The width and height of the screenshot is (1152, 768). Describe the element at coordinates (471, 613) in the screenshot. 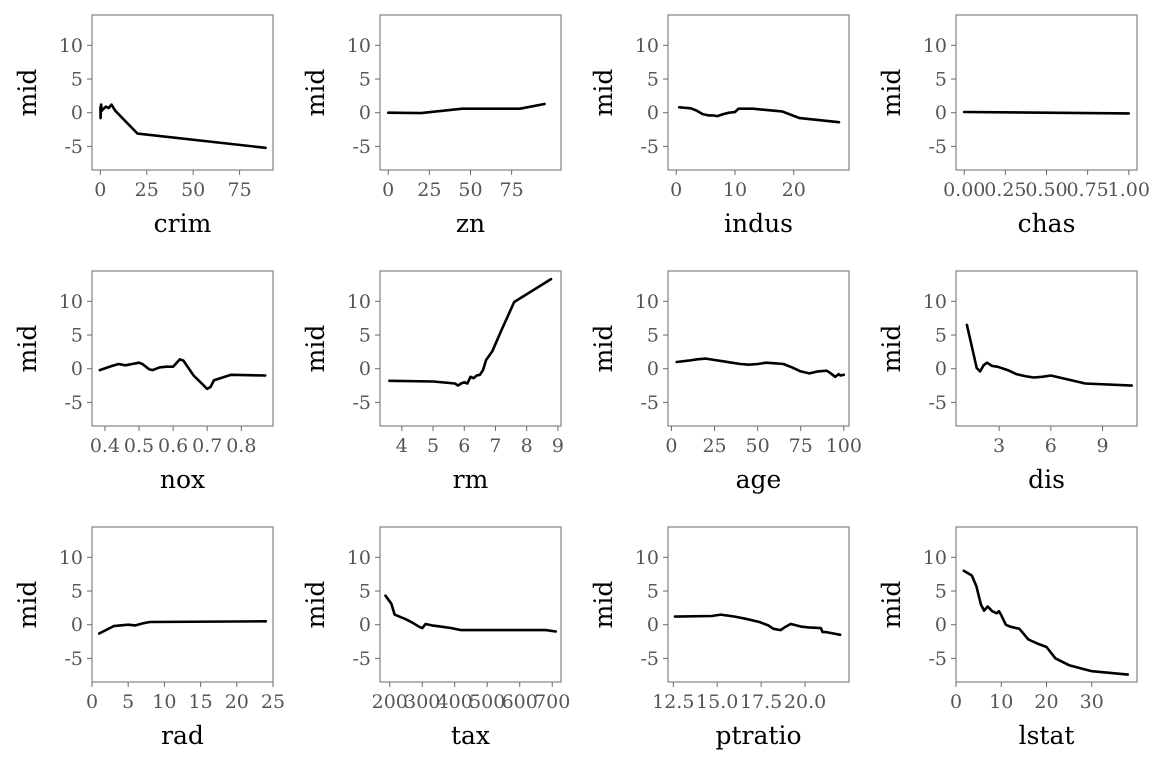

I see `pd-line-tax` at that location.